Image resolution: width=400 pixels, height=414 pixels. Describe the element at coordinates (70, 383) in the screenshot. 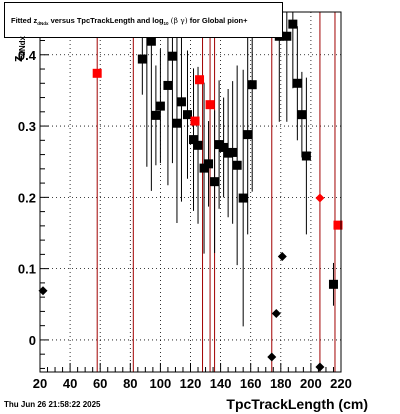

I see `x-tick-label: 40` at that location.